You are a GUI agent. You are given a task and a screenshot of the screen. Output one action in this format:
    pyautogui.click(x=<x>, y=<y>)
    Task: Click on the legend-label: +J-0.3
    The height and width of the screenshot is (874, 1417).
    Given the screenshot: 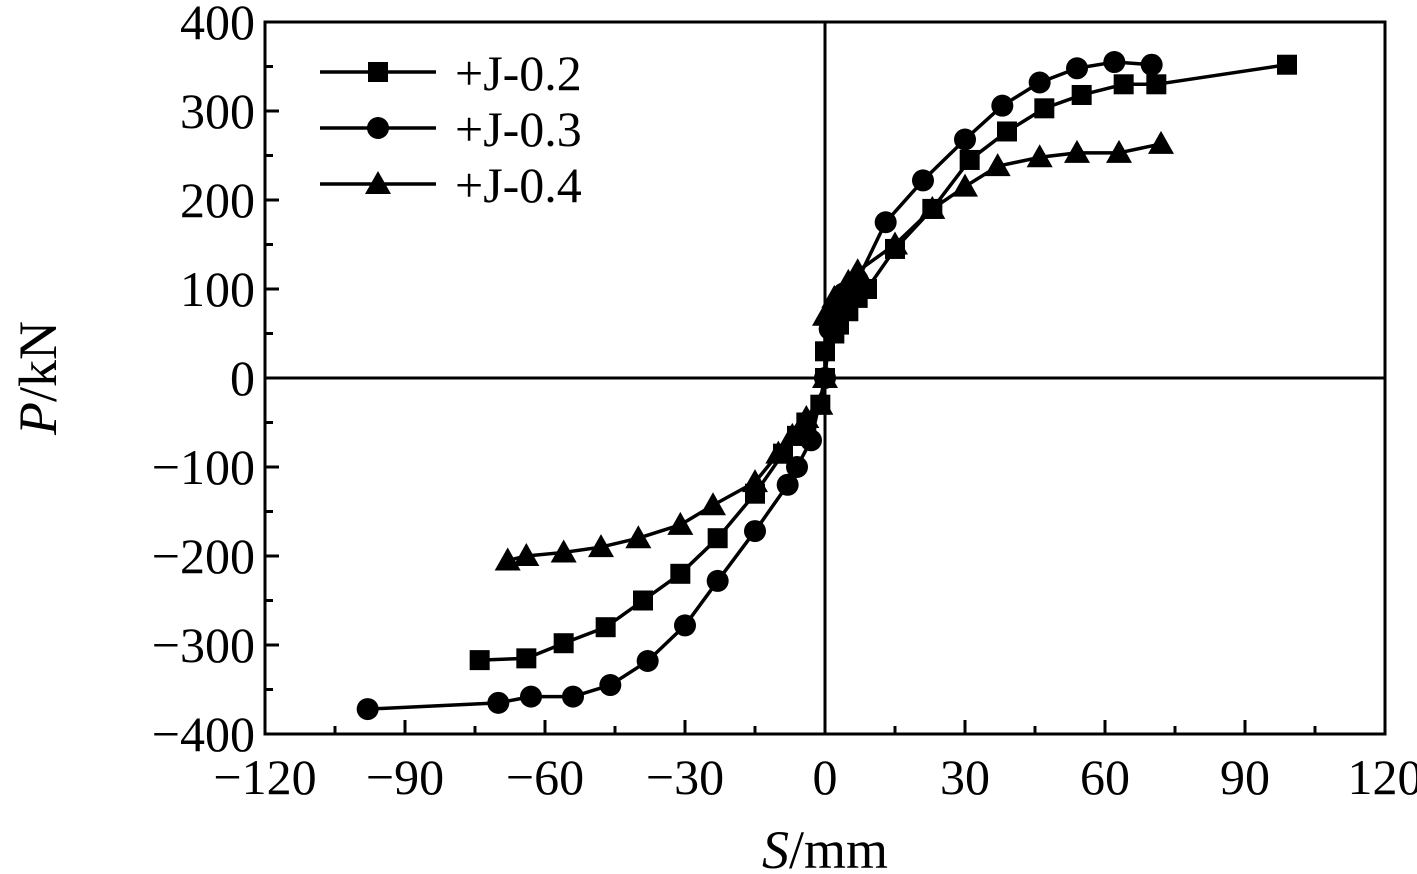 What is the action you would take?
    pyautogui.click(x=518, y=129)
    